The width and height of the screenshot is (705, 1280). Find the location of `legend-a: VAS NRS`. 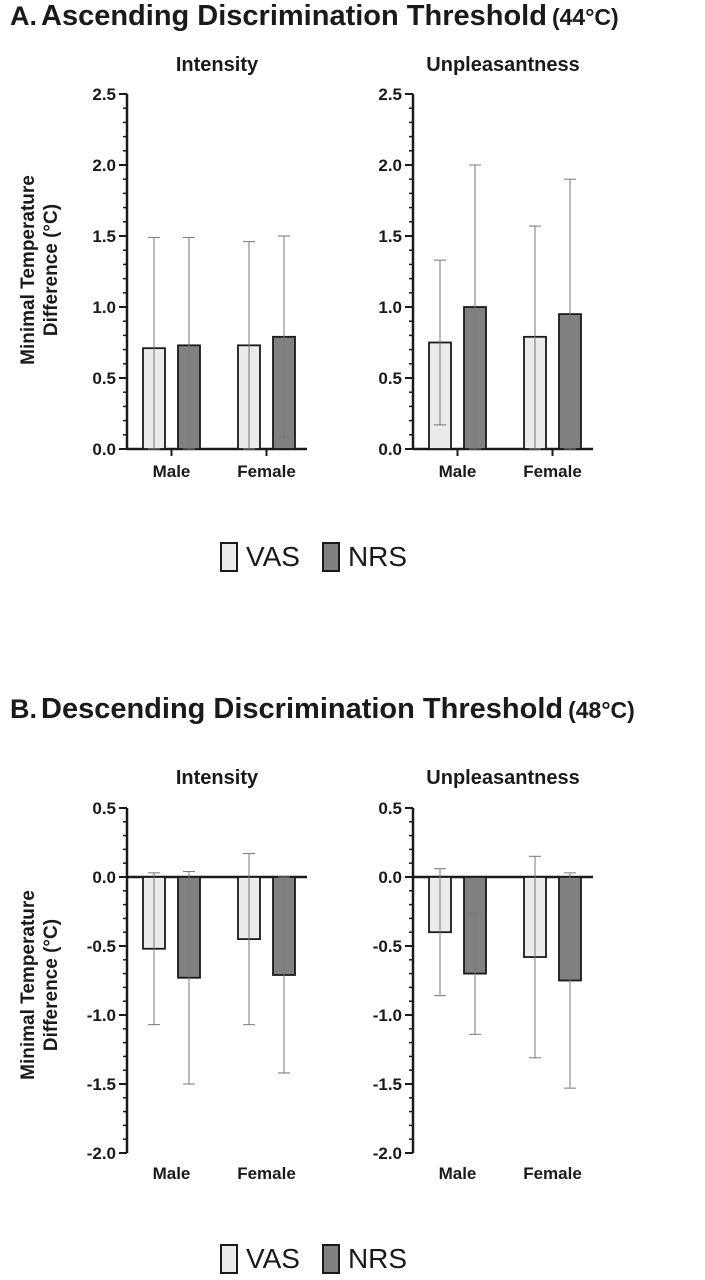

legend-a: VAS NRS is located at coordinates (324, 557).